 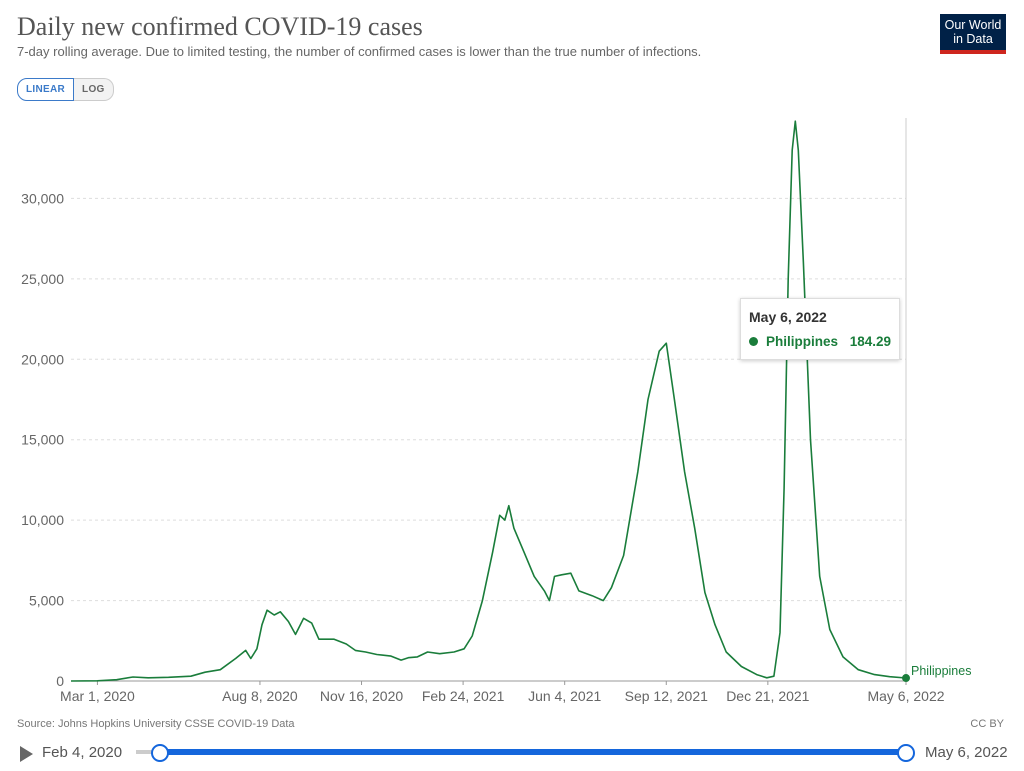 What do you see at coordinates (564, 696) in the screenshot?
I see `x-tick-label: Jun 4, 2021` at bounding box center [564, 696].